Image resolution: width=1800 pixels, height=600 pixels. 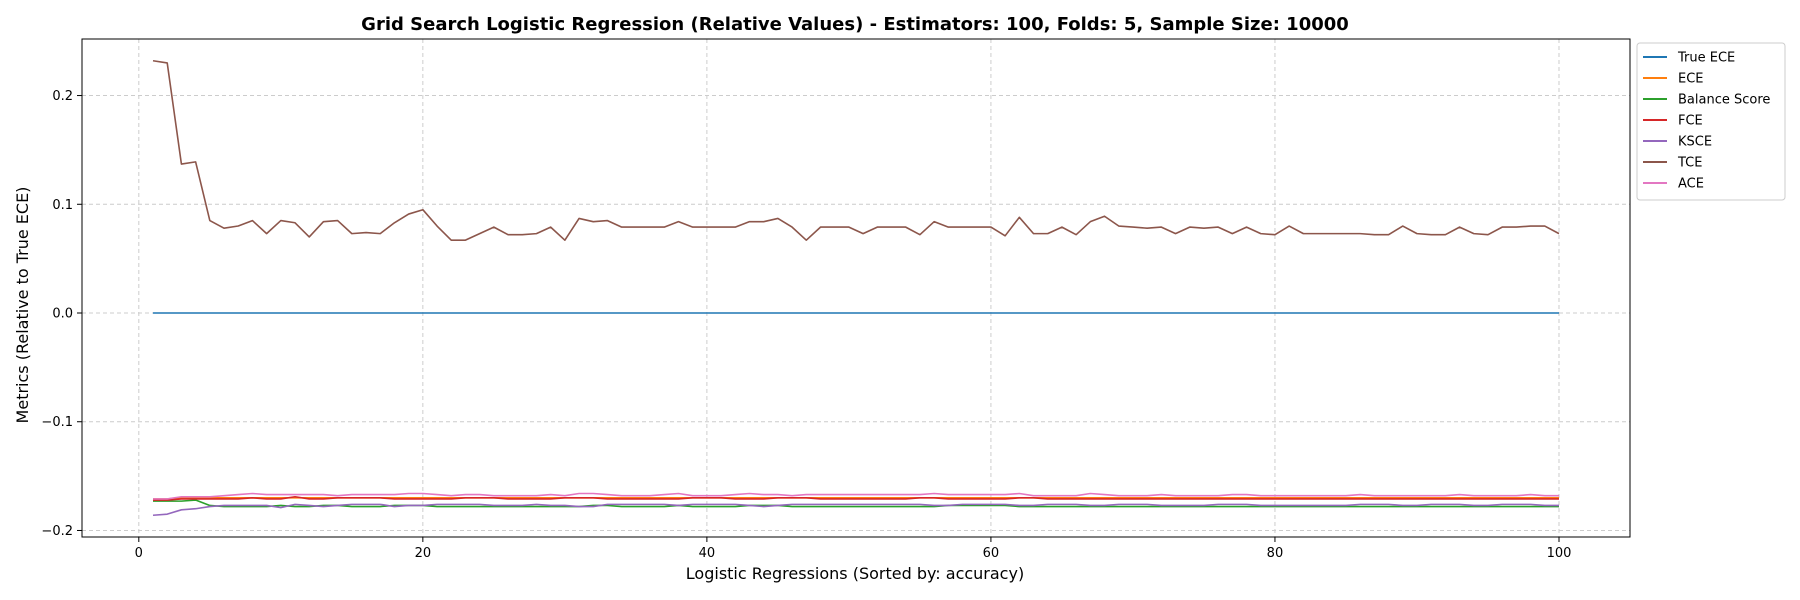 I want to click on legend: True ECE ECE Balance Score FCE KSCE TCE ACE, so click(x=1711, y=121).